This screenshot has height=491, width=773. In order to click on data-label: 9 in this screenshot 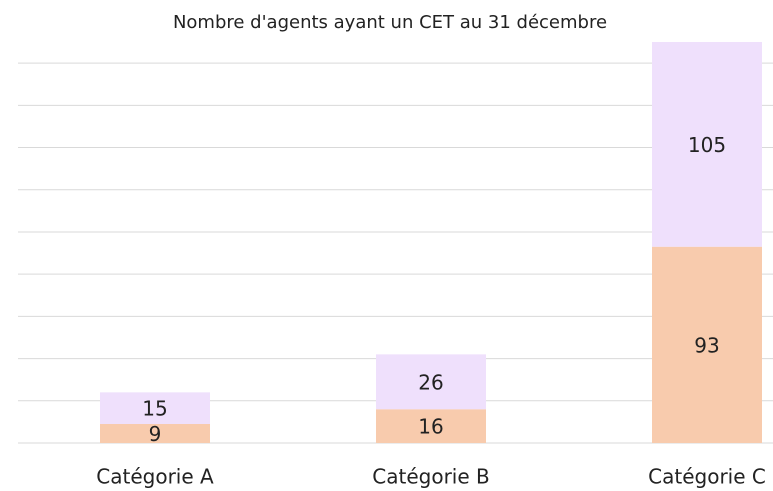, I will do `click(155, 434)`.